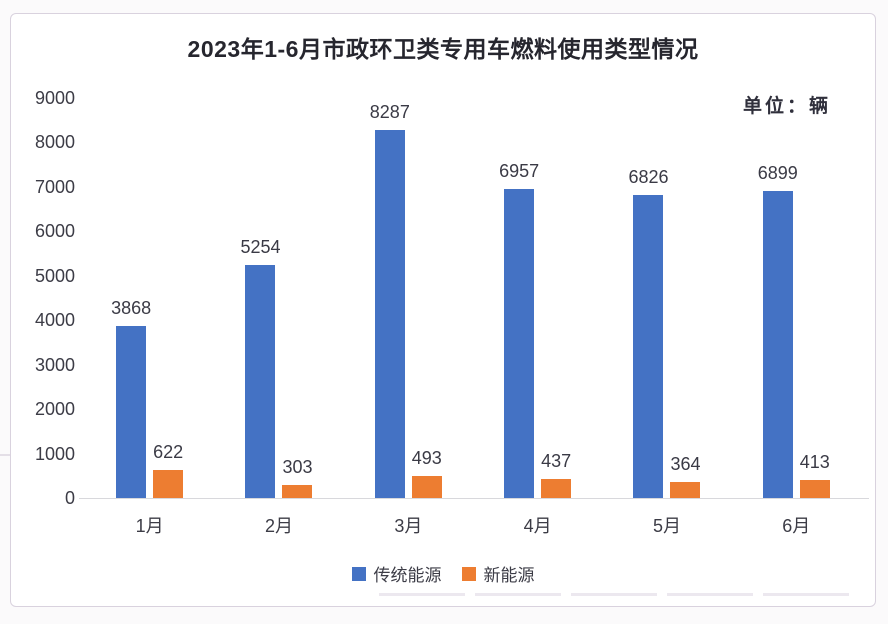 This screenshot has width=888, height=624. I want to click on y-tick-label: 9000, so click(54, 98).